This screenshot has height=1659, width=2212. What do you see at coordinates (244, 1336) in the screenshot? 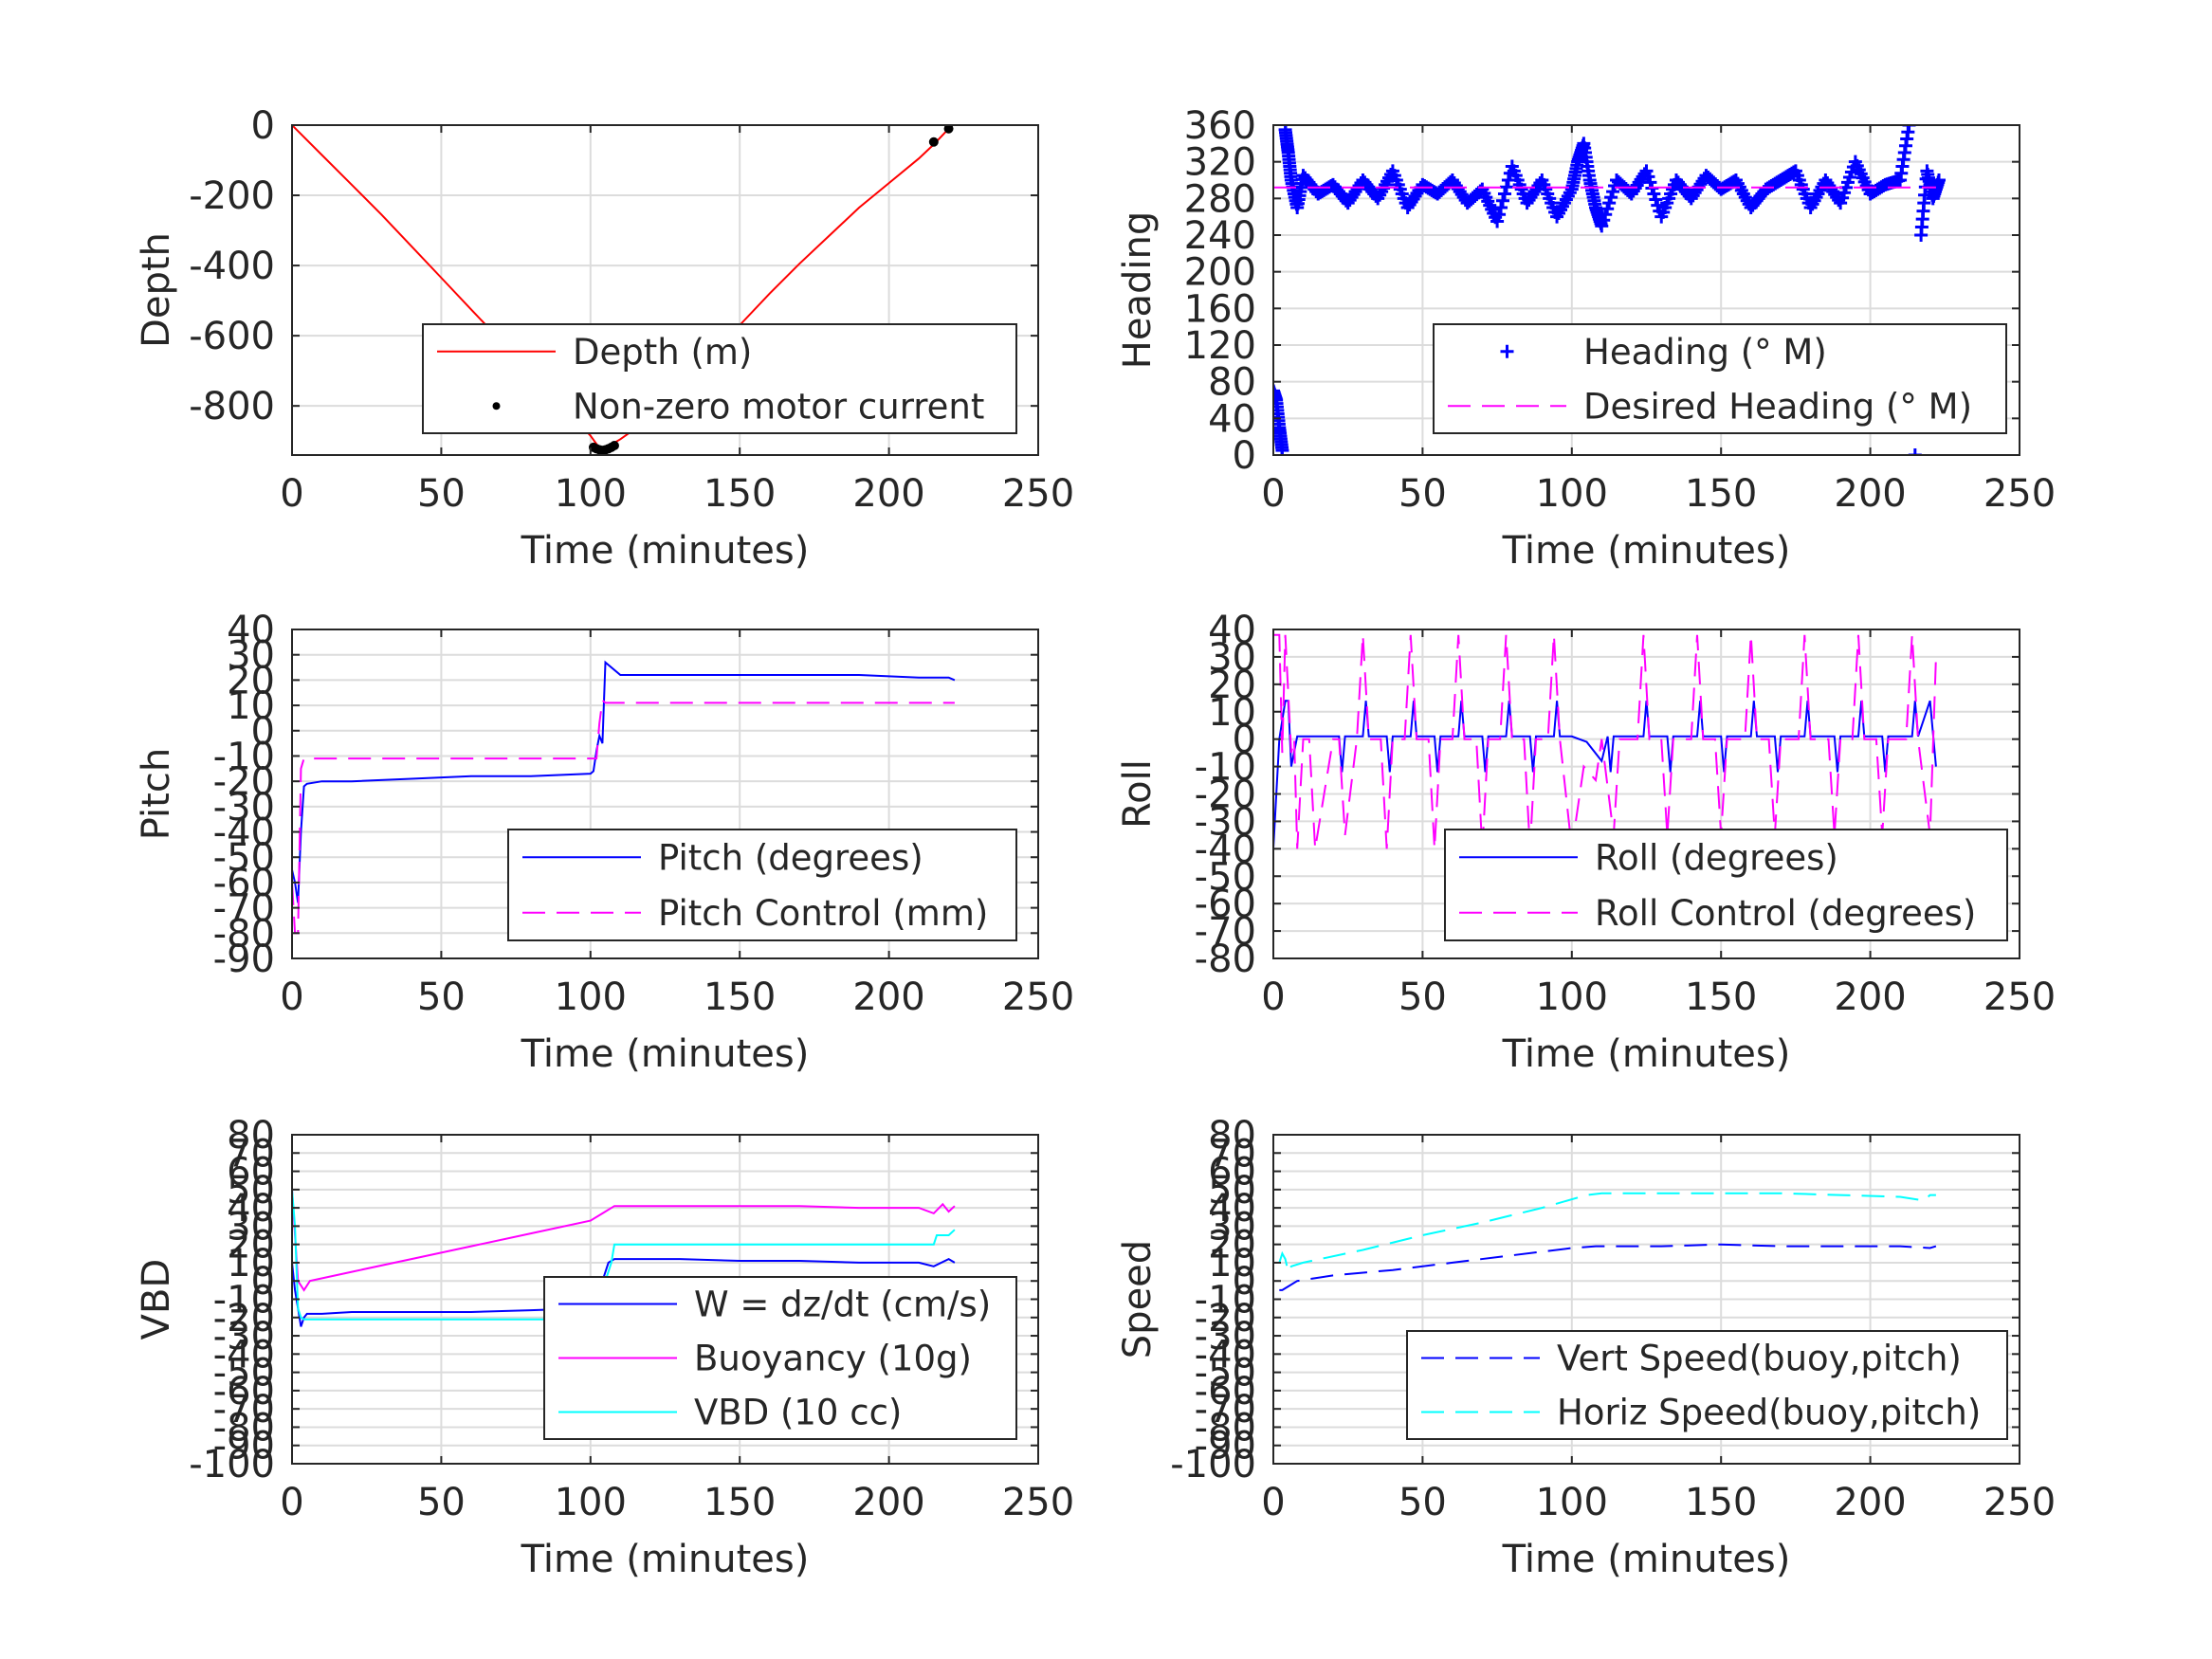
I see `vbd-y-tick-label: -30` at bounding box center [244, 1336].